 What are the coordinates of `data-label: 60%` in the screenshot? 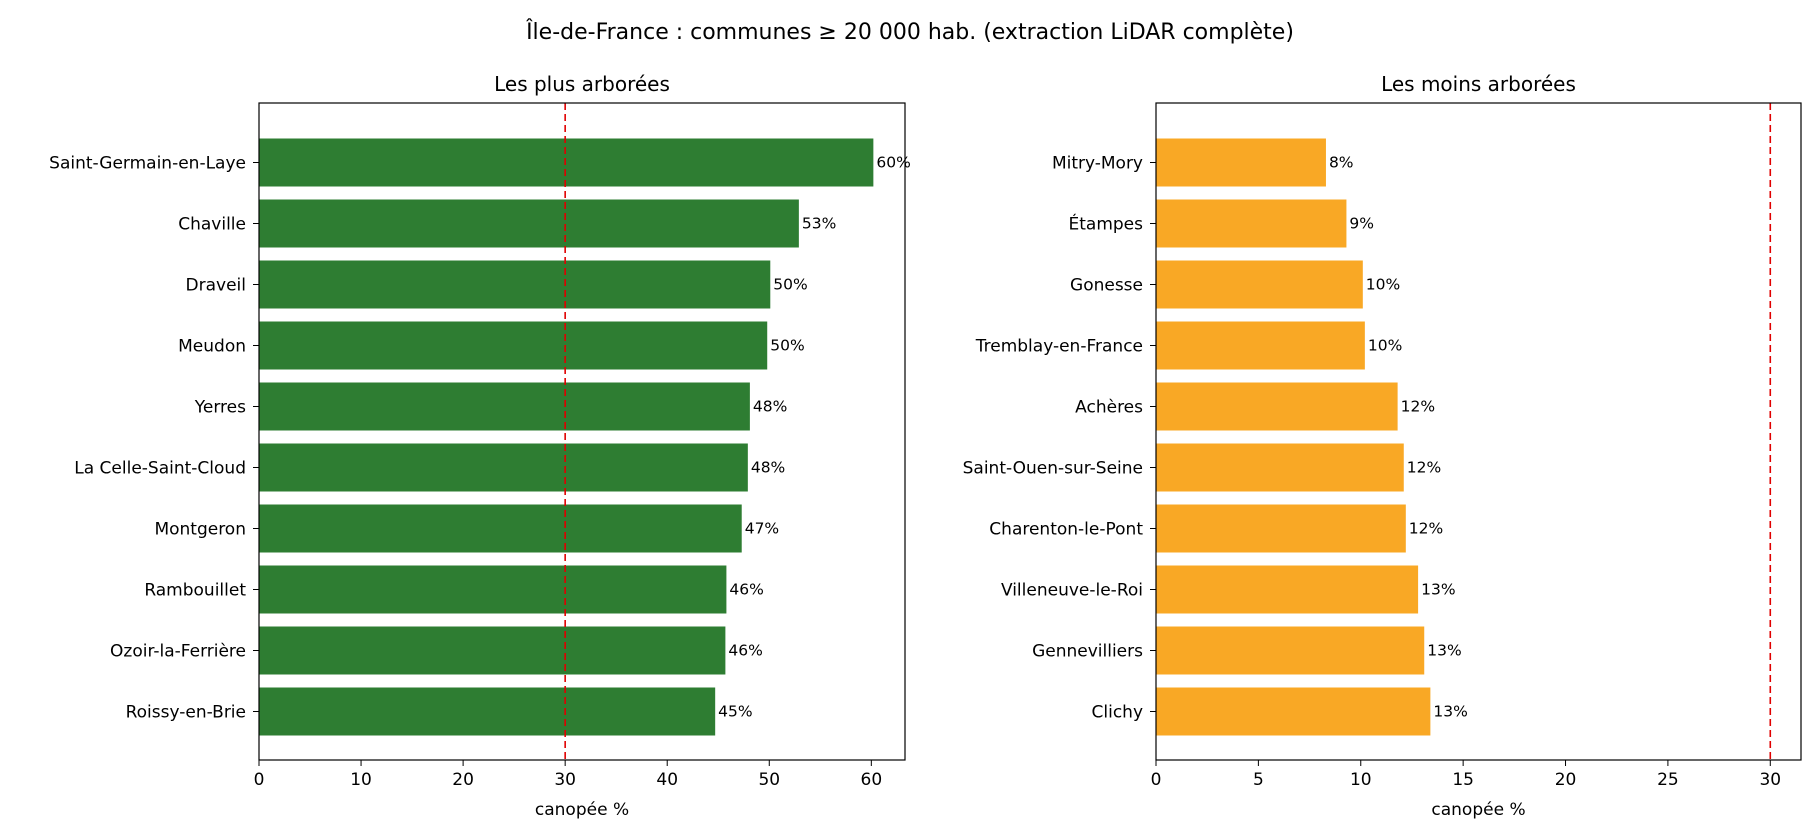 It's located at (893, 163).